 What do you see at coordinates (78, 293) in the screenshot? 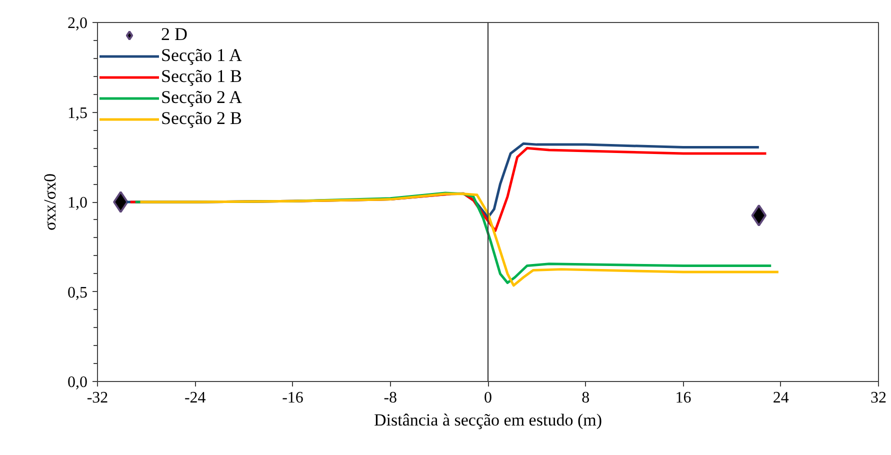
I see `y-tick-label: 0,5` at bounding box center [78, 293].